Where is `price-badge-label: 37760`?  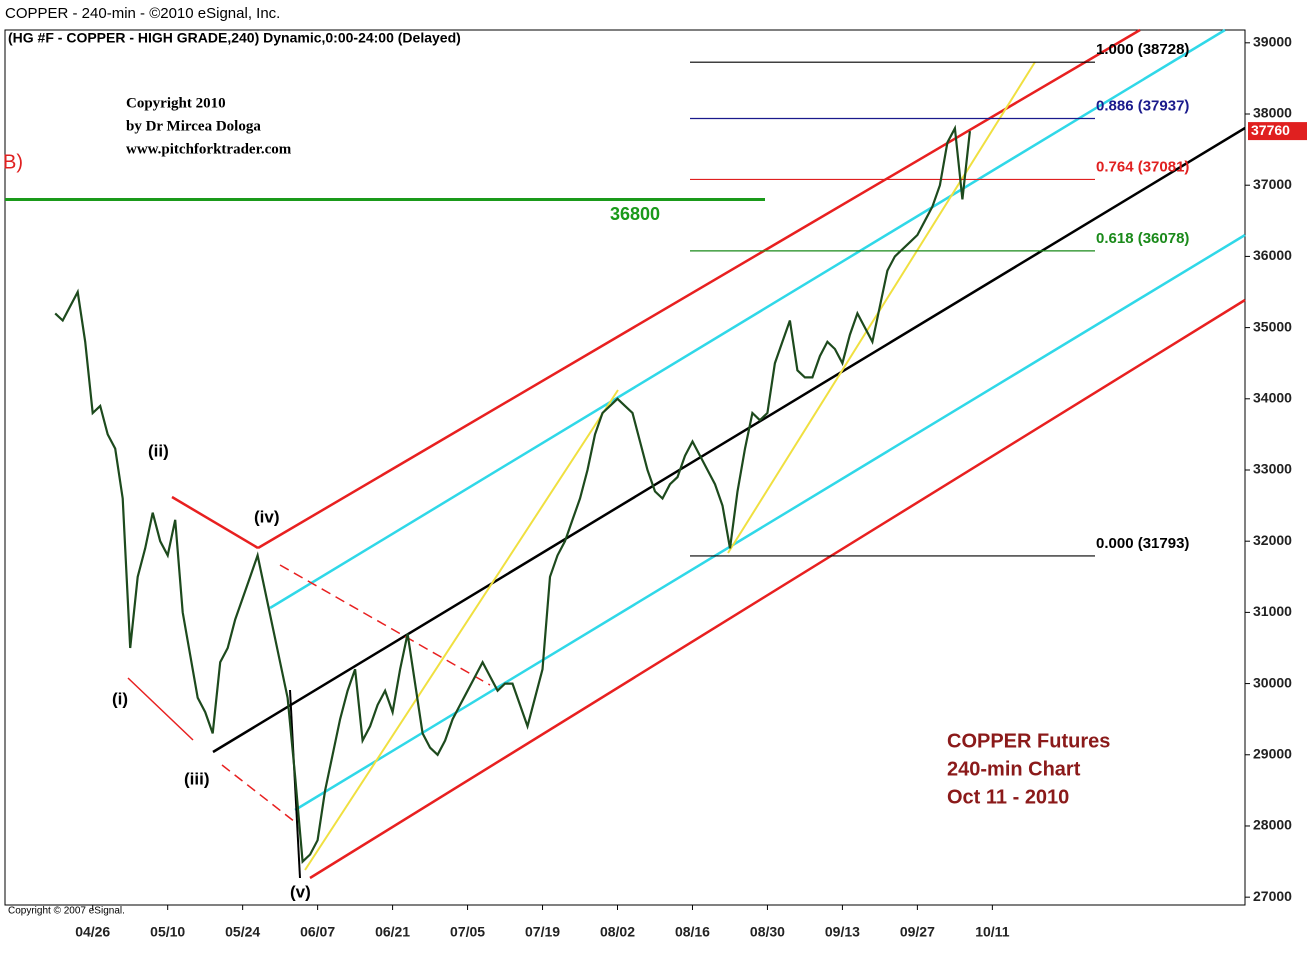 price-badge-label: 37760 is located at coordinates (1270, 130).